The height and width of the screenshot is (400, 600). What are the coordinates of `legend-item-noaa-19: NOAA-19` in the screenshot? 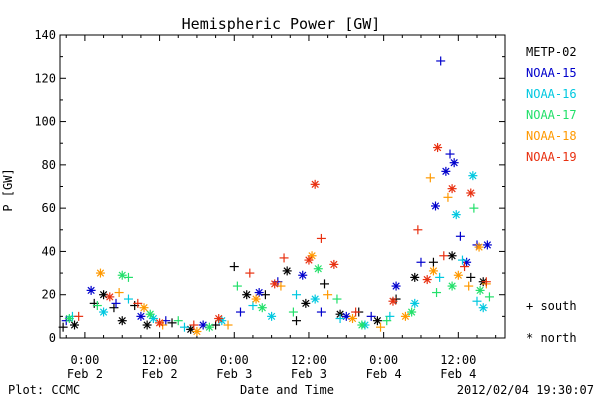 It's located at (551, 157).